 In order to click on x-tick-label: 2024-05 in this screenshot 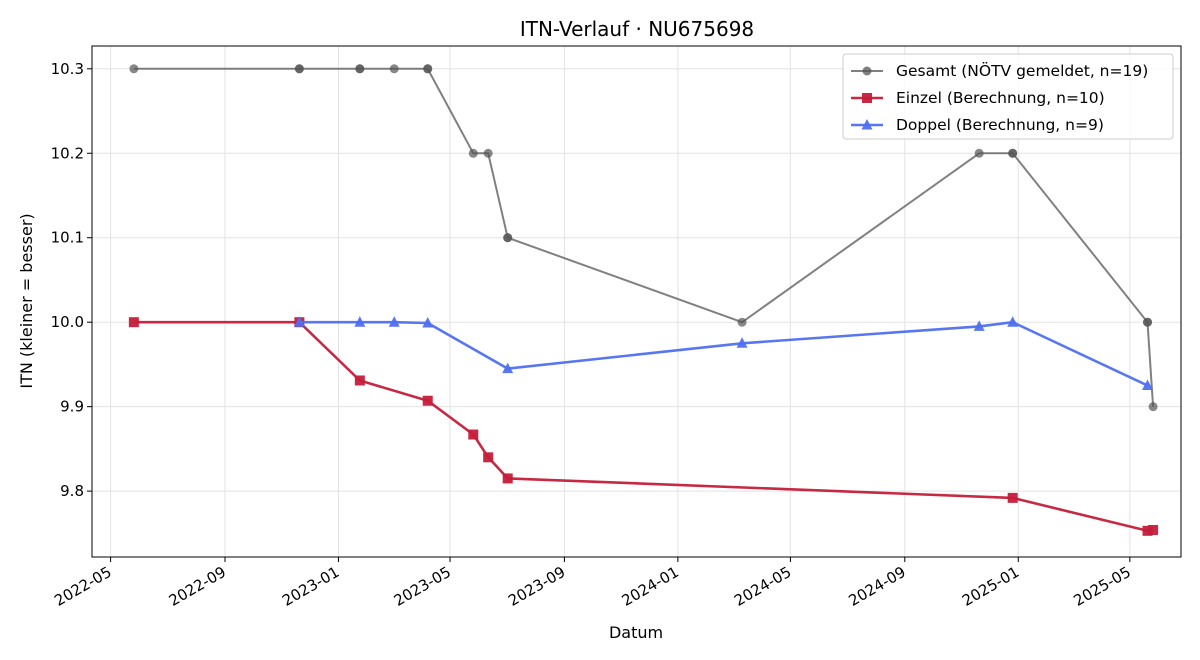, I will do `click(762, 586)`.